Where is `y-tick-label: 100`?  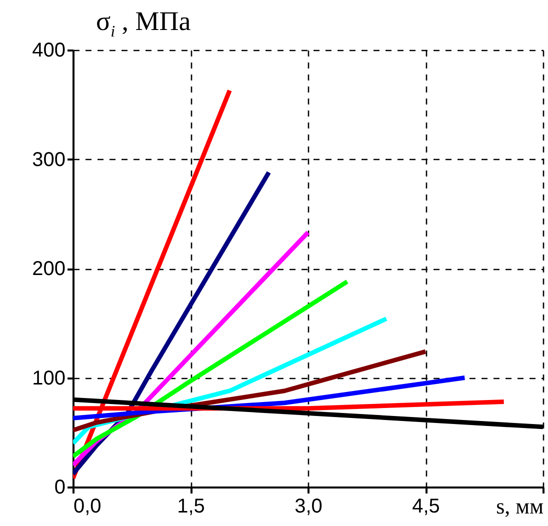
y-tick-label: 100 is located at coordinates (49, 378).